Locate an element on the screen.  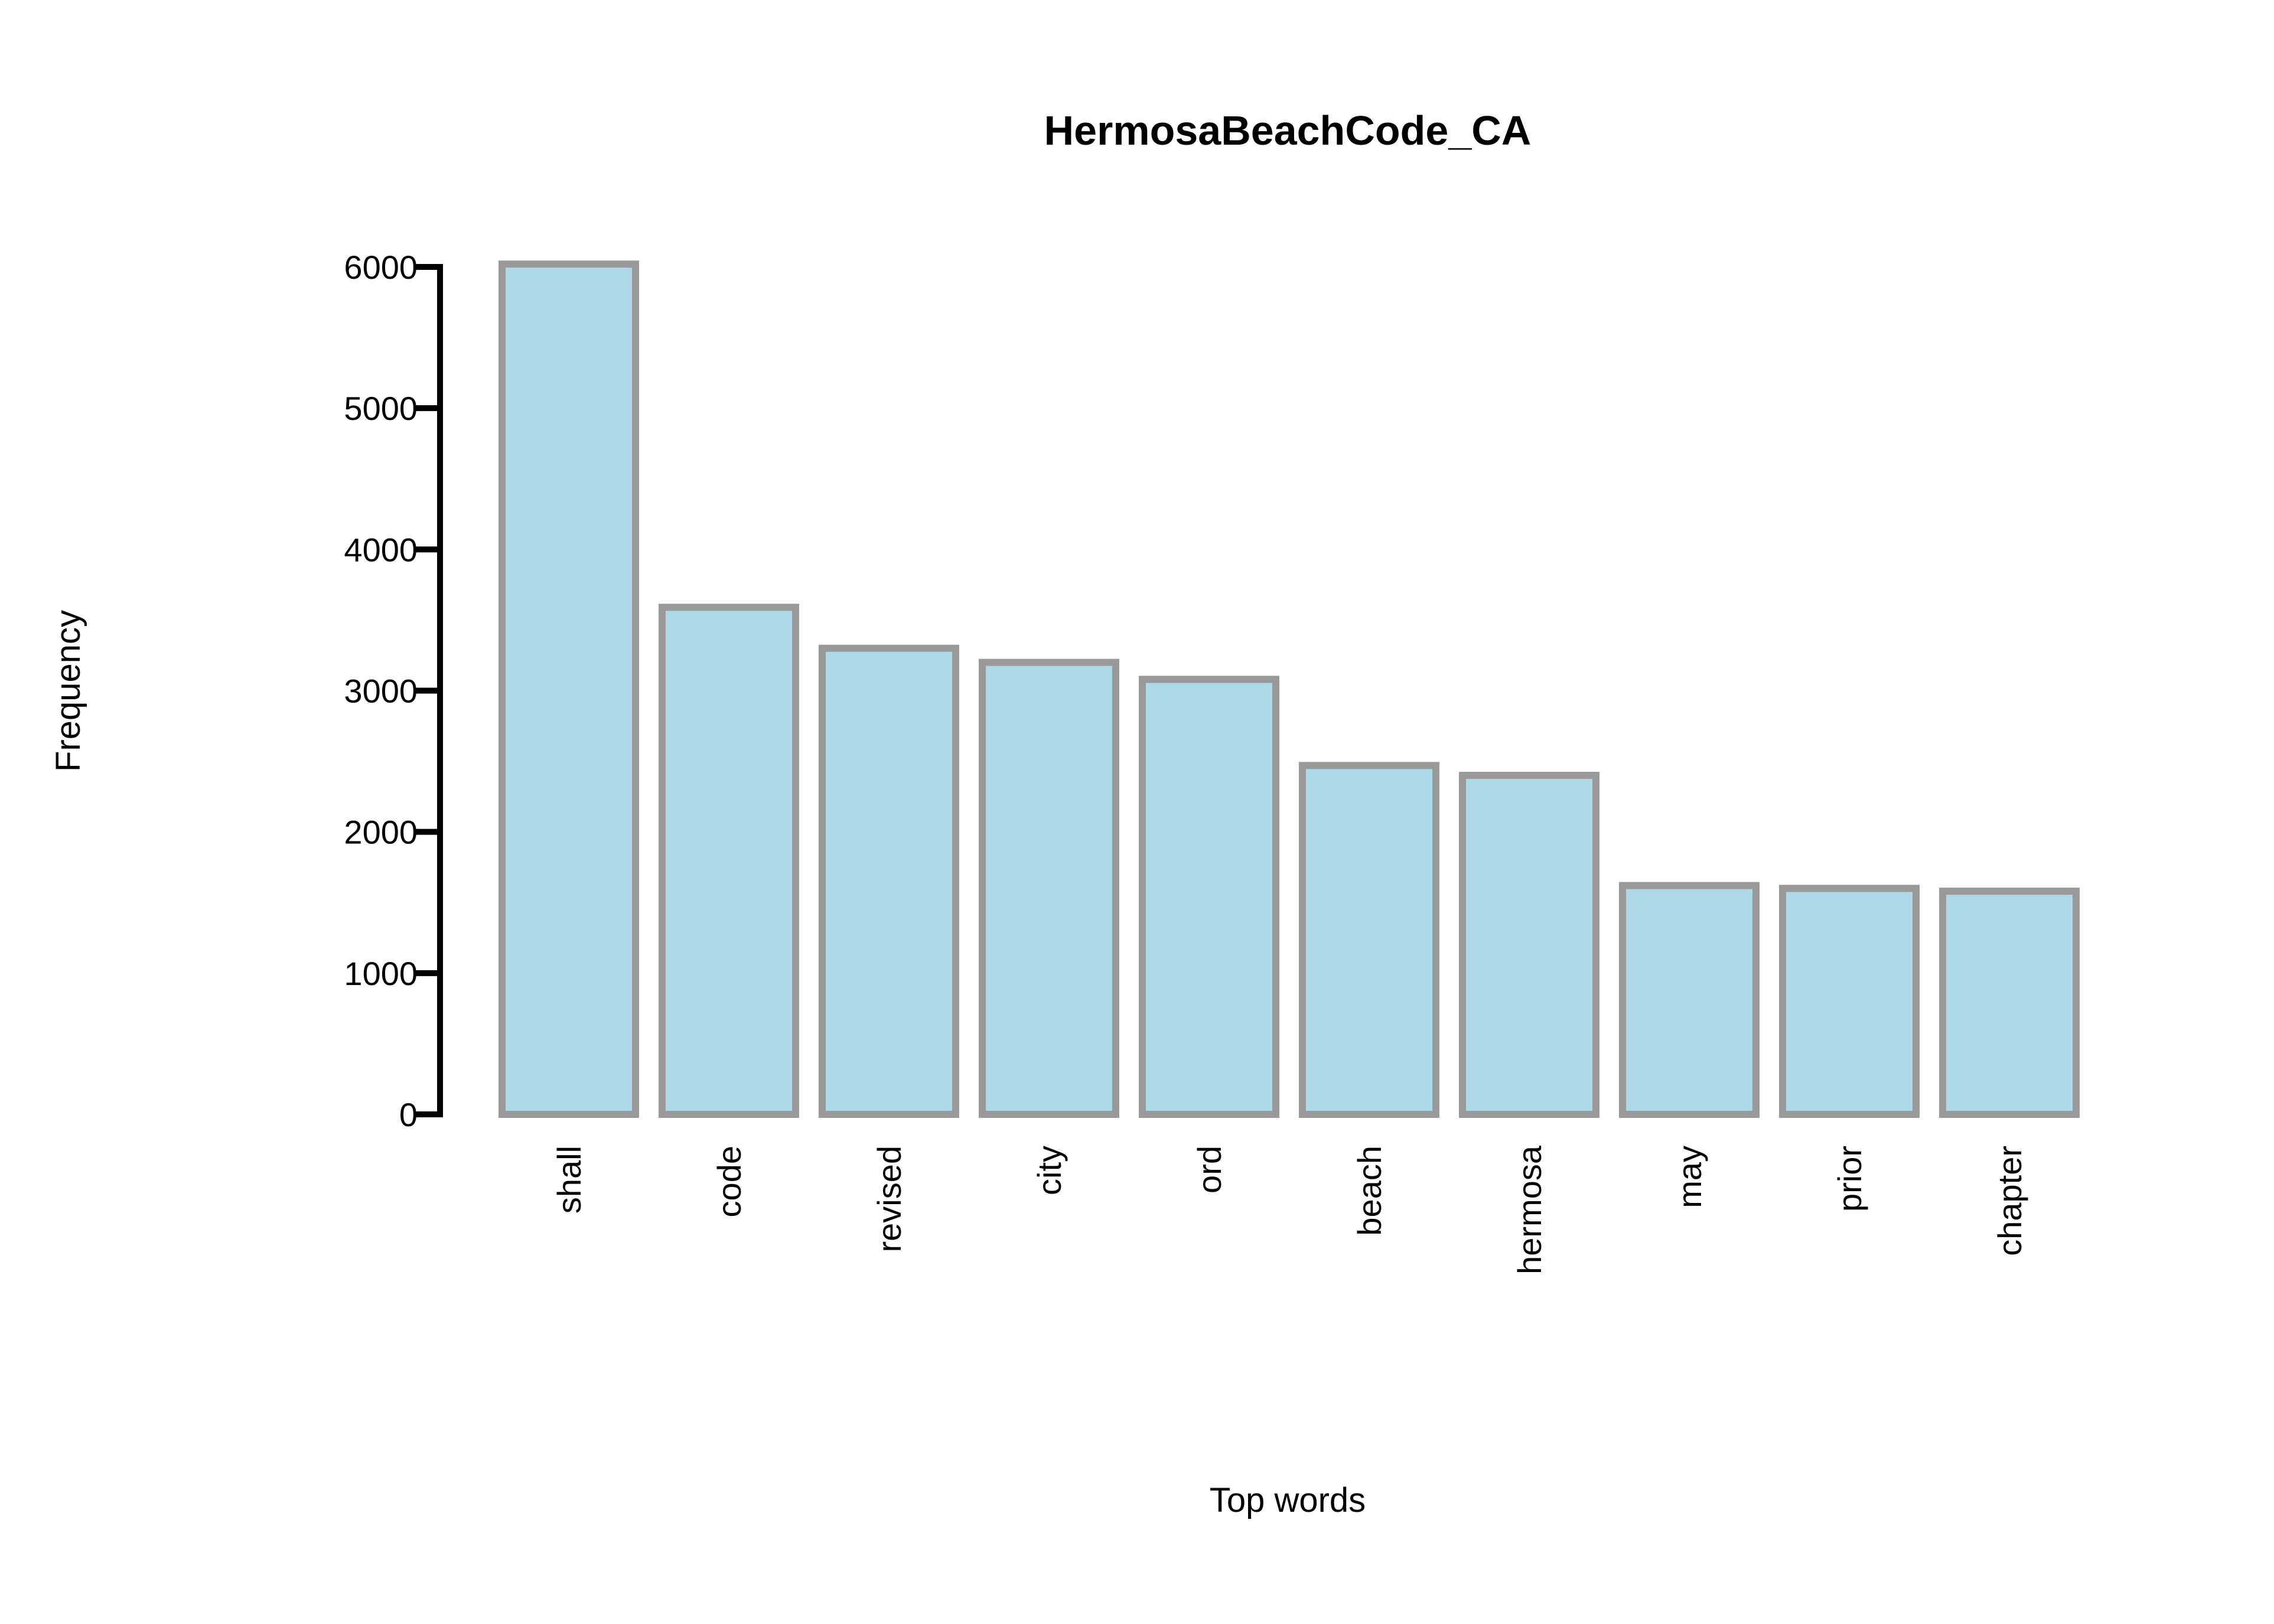
x-tick-label-may: may is located at coordinates (1689, 1177).